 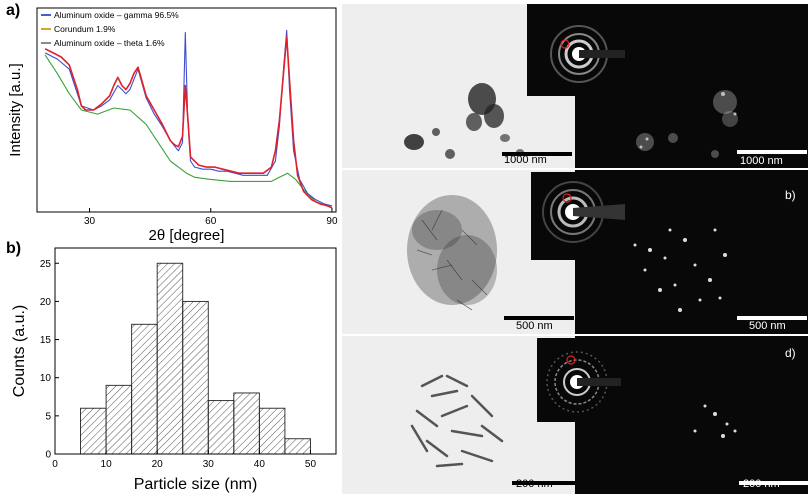 I want to click on histogram-x-tick-label: 50, so click(x=311, y=464).